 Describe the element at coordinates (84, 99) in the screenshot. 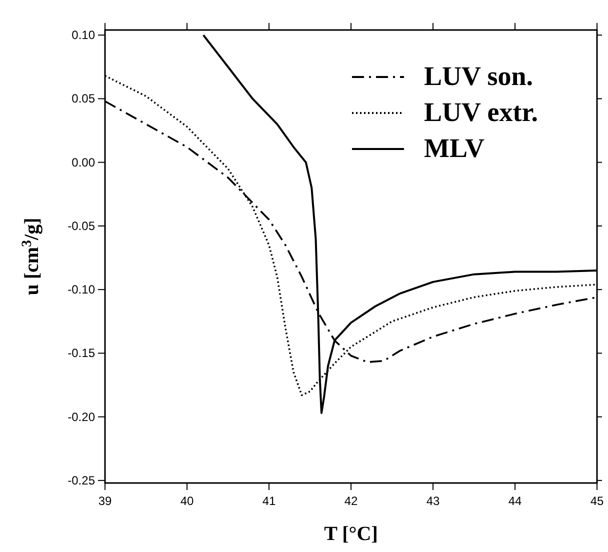

I see `y-tick-label: 0.05` at that location.